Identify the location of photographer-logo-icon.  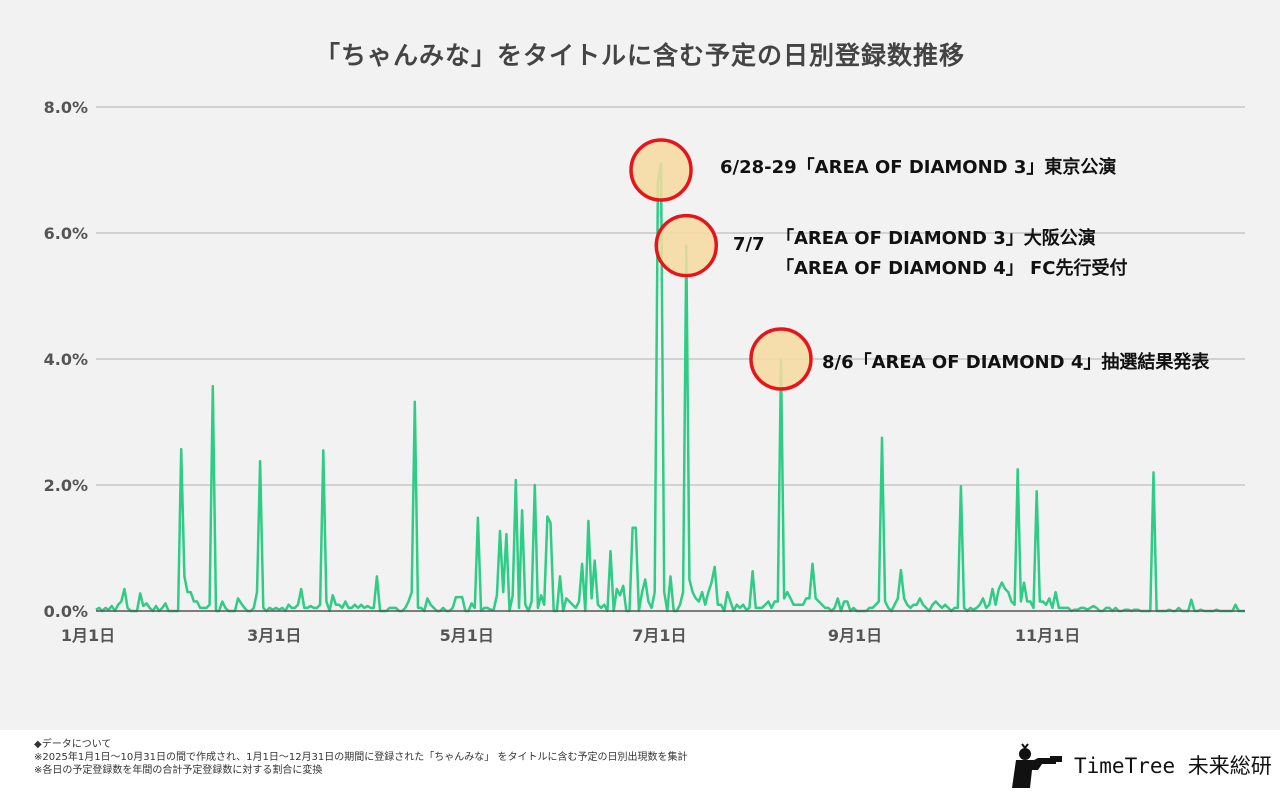
(1037, 765).